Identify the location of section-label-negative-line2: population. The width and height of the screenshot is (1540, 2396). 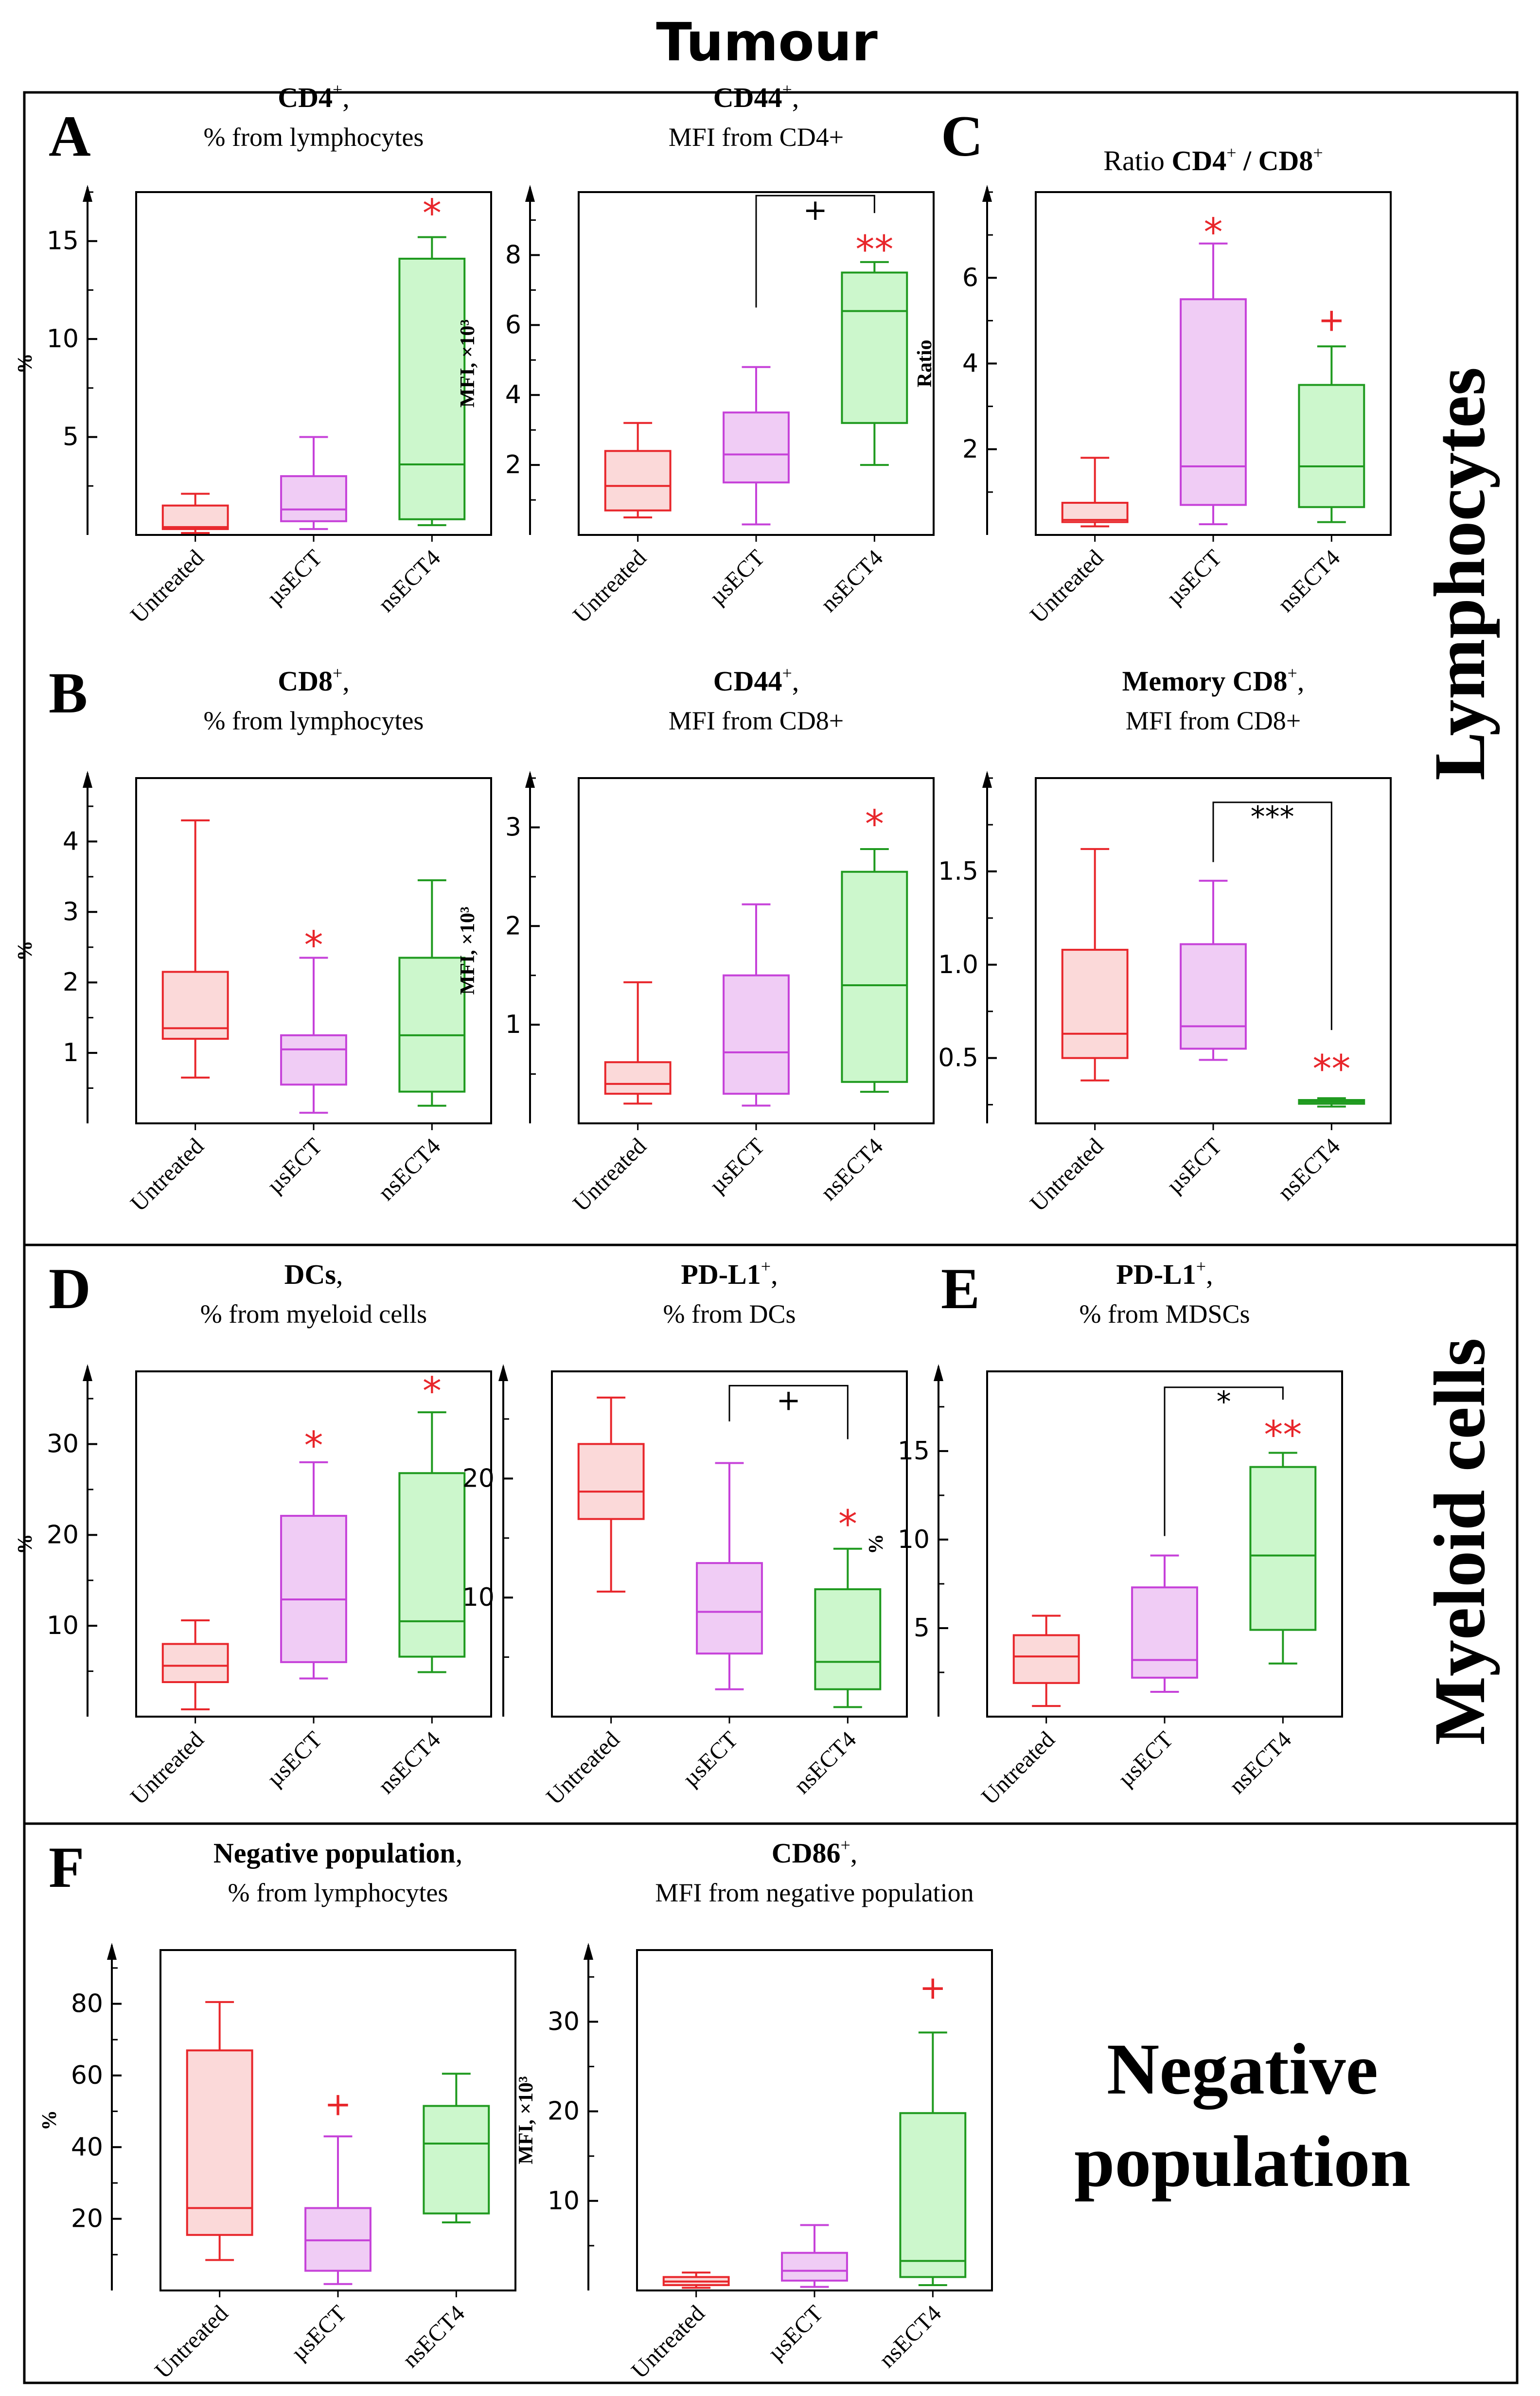
(1242, 2161).